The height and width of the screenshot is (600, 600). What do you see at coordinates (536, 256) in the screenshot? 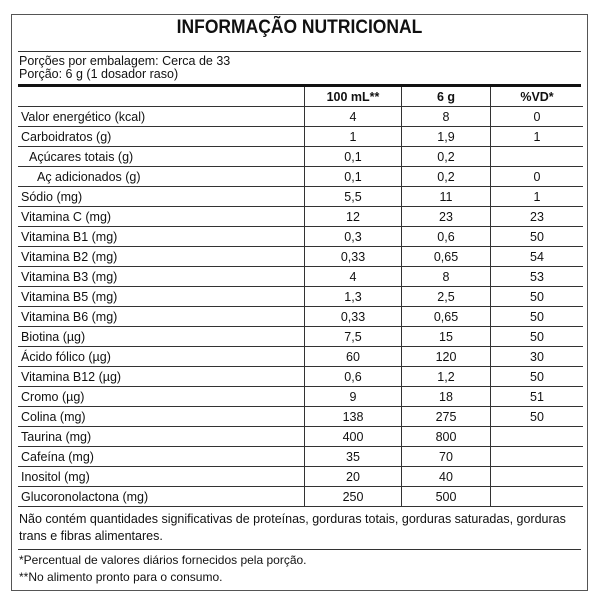
I see `value-cell: 54` at bounding box center [536, 256].